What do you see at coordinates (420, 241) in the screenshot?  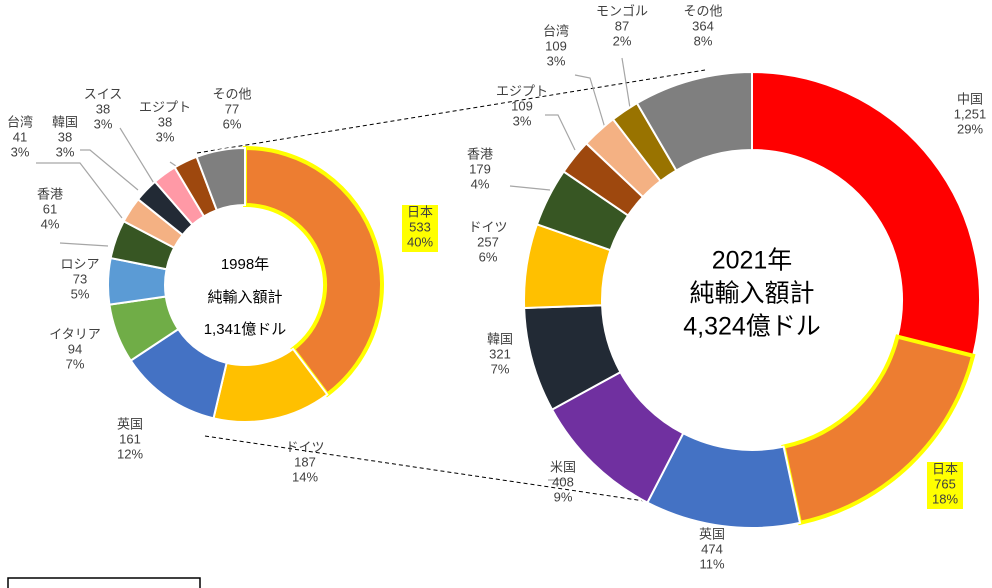 I see `segment-percent: 40%` at bounding box center [420, 241].